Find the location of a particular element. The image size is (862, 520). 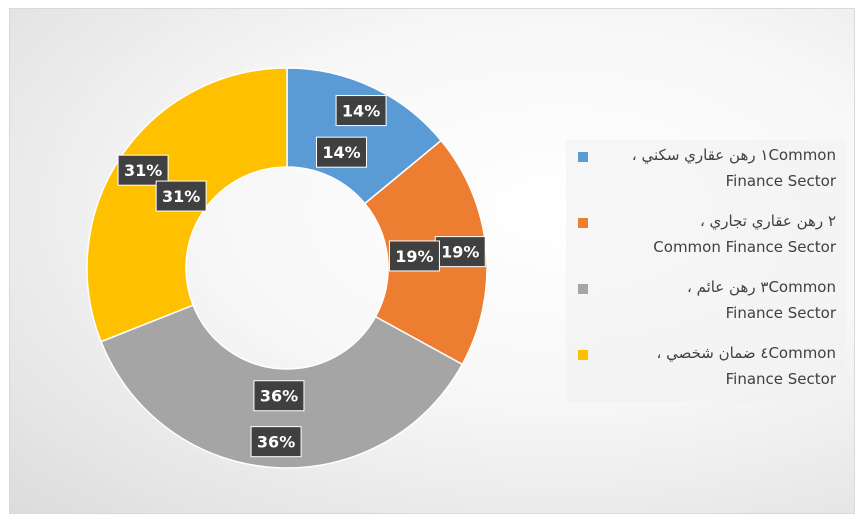

data-label-s2-3: 36% is located at coordinates (279, 396).